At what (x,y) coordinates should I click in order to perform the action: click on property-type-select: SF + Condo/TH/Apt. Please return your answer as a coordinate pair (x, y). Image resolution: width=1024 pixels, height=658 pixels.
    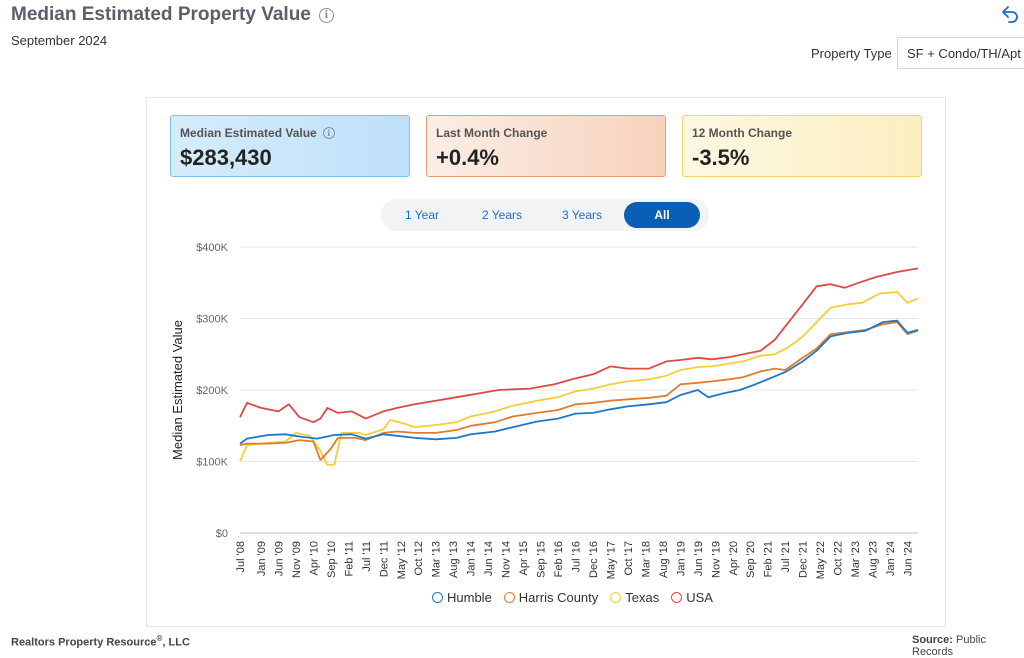
    Looking at the image, I should click on (960, 53).